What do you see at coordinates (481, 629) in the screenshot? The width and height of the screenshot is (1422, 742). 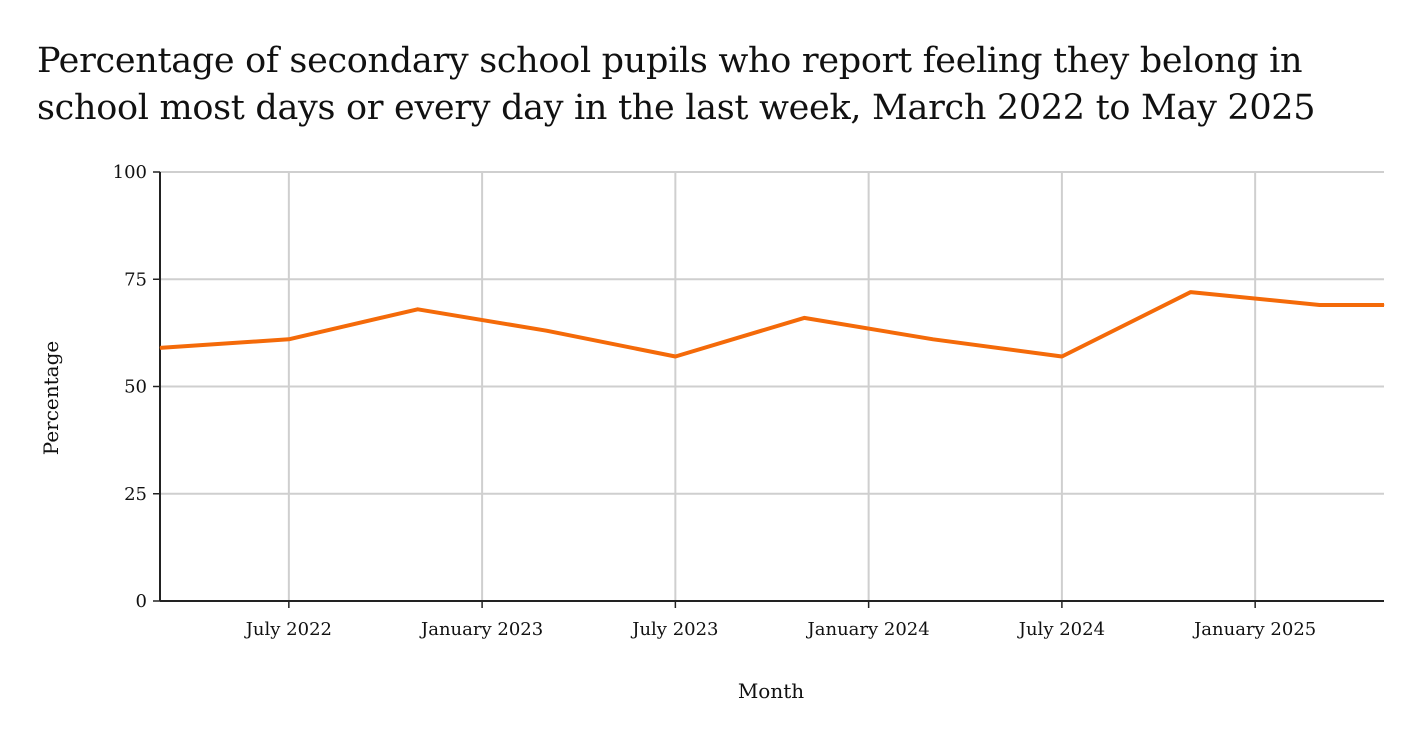 I see `x-tick-label: January 2023` at bounding box center [481, 629].